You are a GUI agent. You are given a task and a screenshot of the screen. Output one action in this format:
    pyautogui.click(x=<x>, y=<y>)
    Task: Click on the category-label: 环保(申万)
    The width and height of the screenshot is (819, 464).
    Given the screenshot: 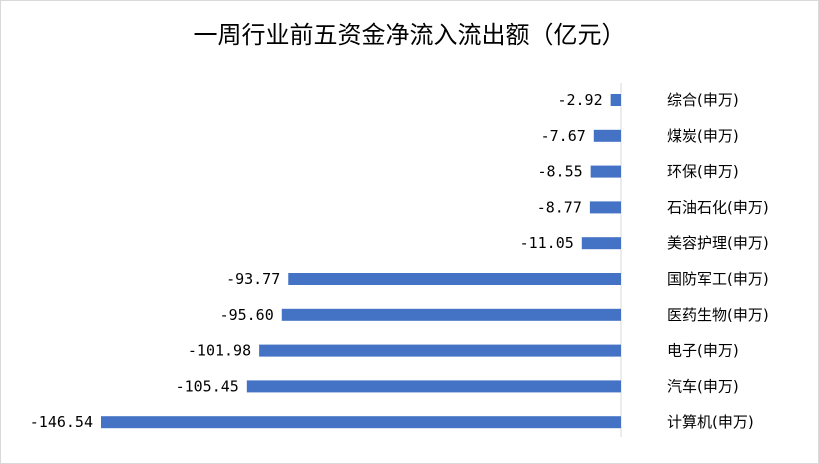 What is the action you would take?
    pyautogui.click(x=703, y=172)
    